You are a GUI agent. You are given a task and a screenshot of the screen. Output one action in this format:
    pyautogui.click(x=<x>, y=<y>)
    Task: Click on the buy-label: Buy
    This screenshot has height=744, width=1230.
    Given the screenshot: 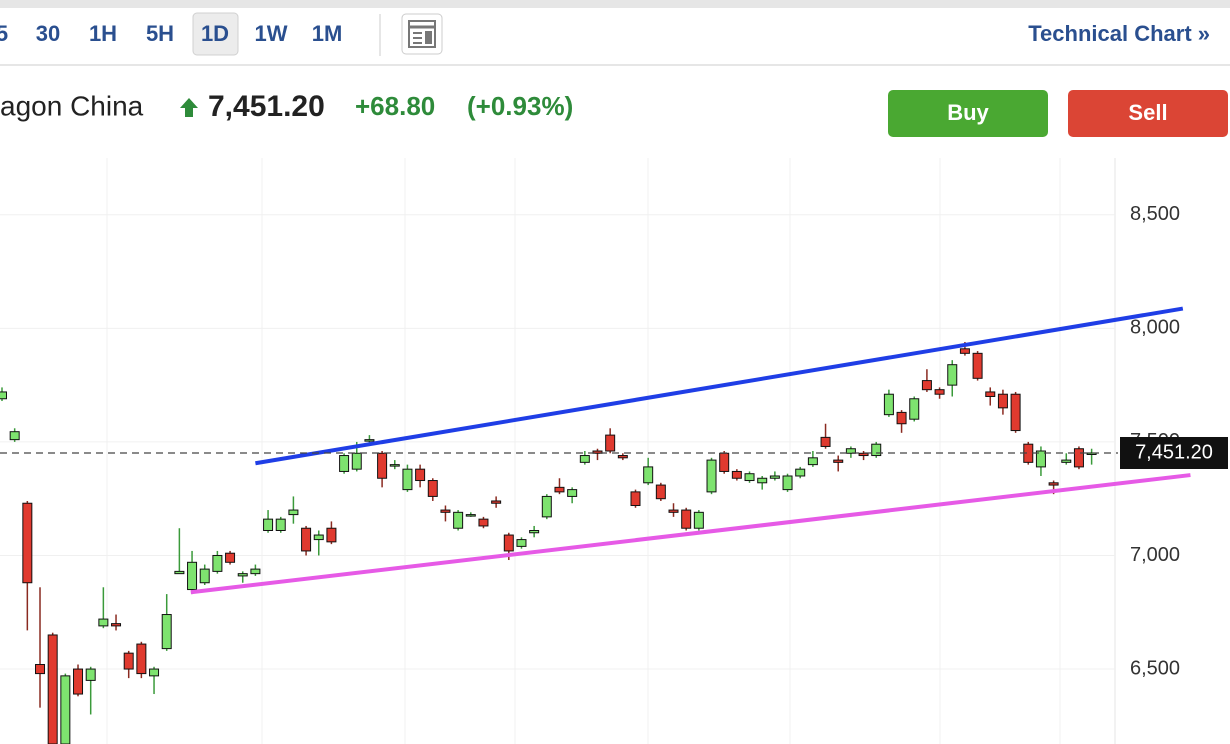 What is the action you would take?
    pyautogui.click(x=968, y=112)
    